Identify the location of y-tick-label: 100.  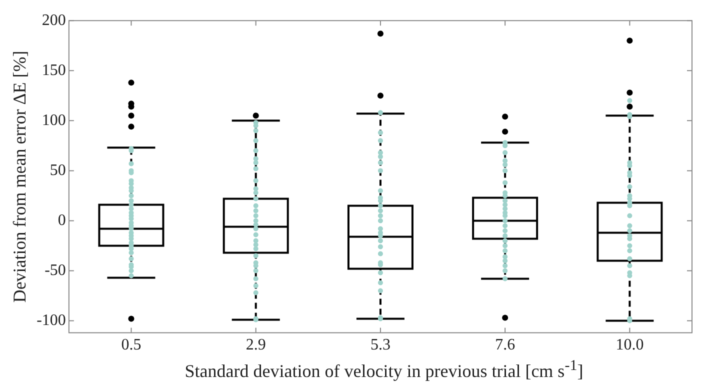
(54, 120).